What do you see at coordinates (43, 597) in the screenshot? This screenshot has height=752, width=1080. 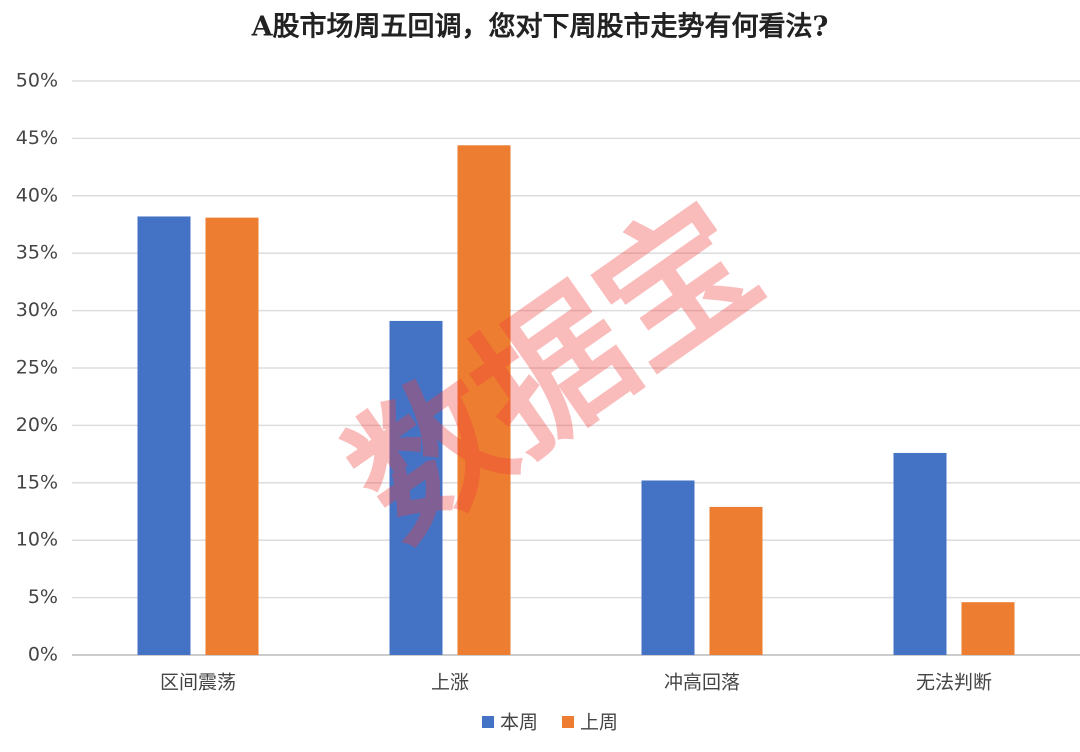 I see `y-tick-label: 5%` at bounding box center [43, 597].